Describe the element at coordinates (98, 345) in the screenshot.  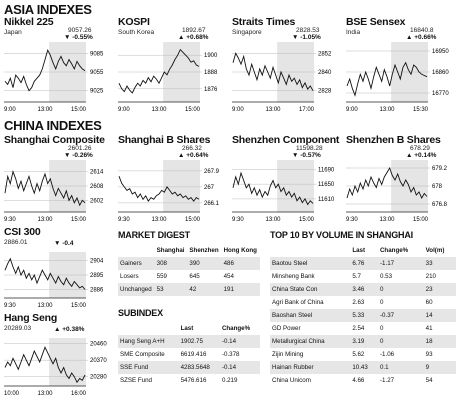
I see `y-tick-label: 20460` at that location.